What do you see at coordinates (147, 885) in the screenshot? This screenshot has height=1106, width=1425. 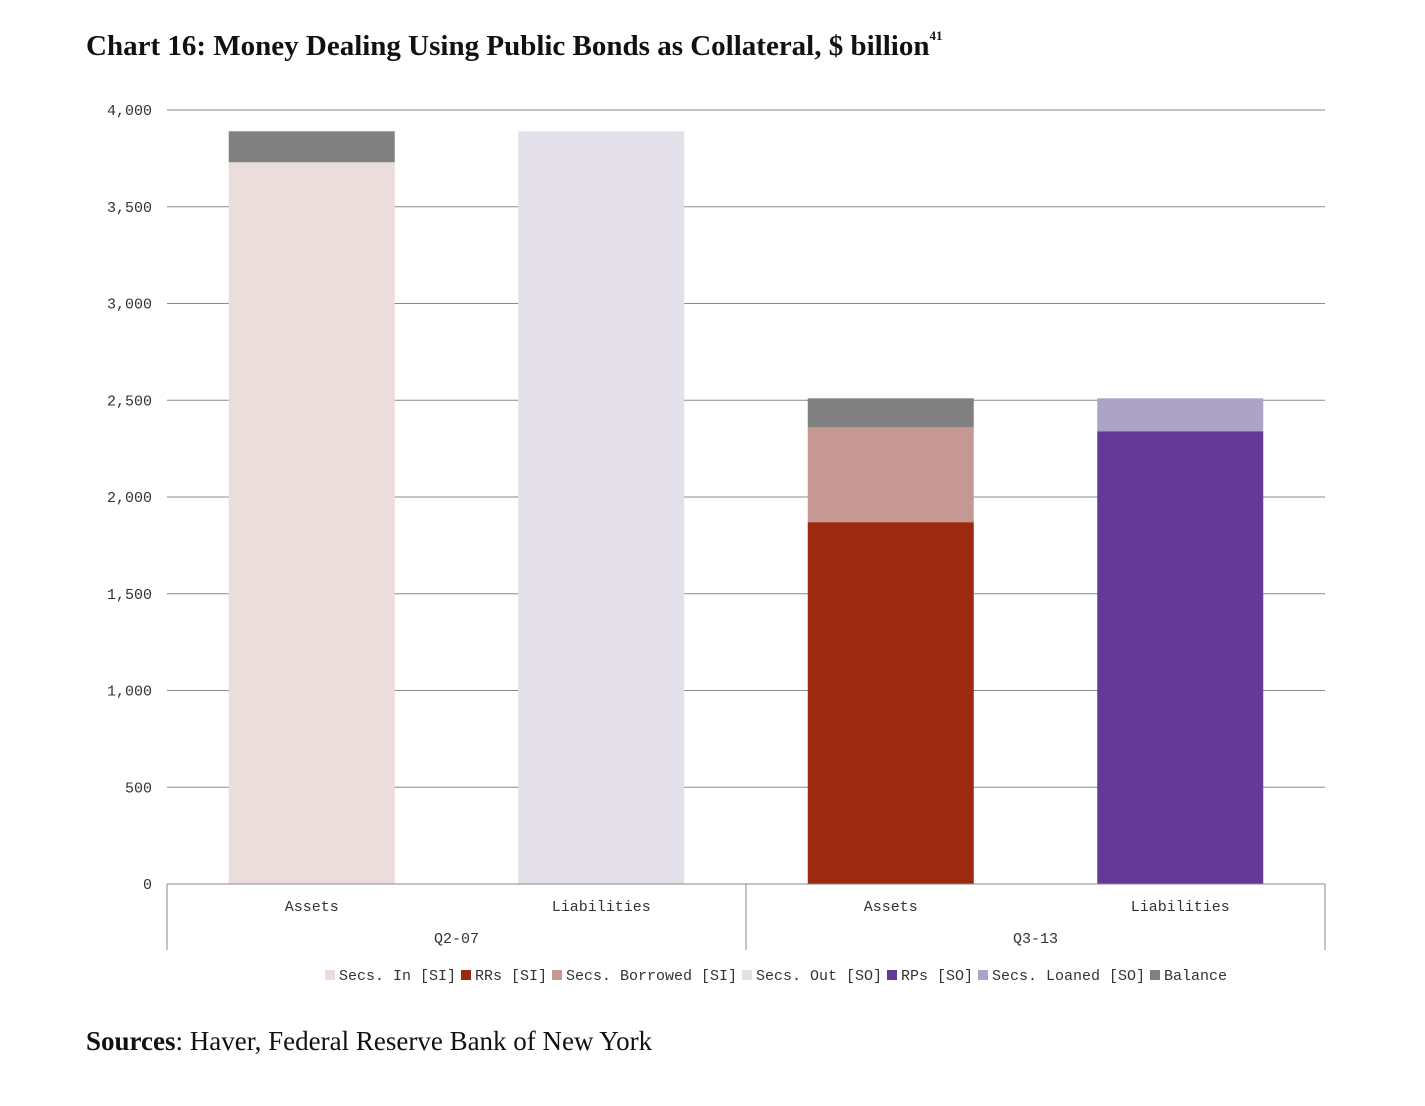 I see `y-tick-label: 0` at bounding box center [147, 885].